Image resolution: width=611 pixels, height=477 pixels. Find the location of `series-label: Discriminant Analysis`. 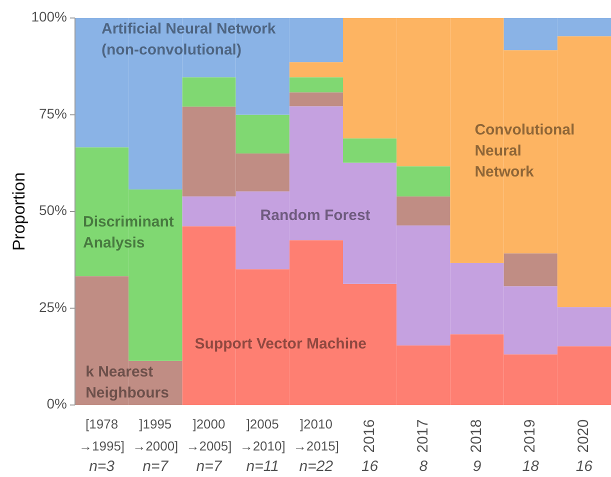

series-label: Discriminant Analysis is located at coordinates (128, 232).